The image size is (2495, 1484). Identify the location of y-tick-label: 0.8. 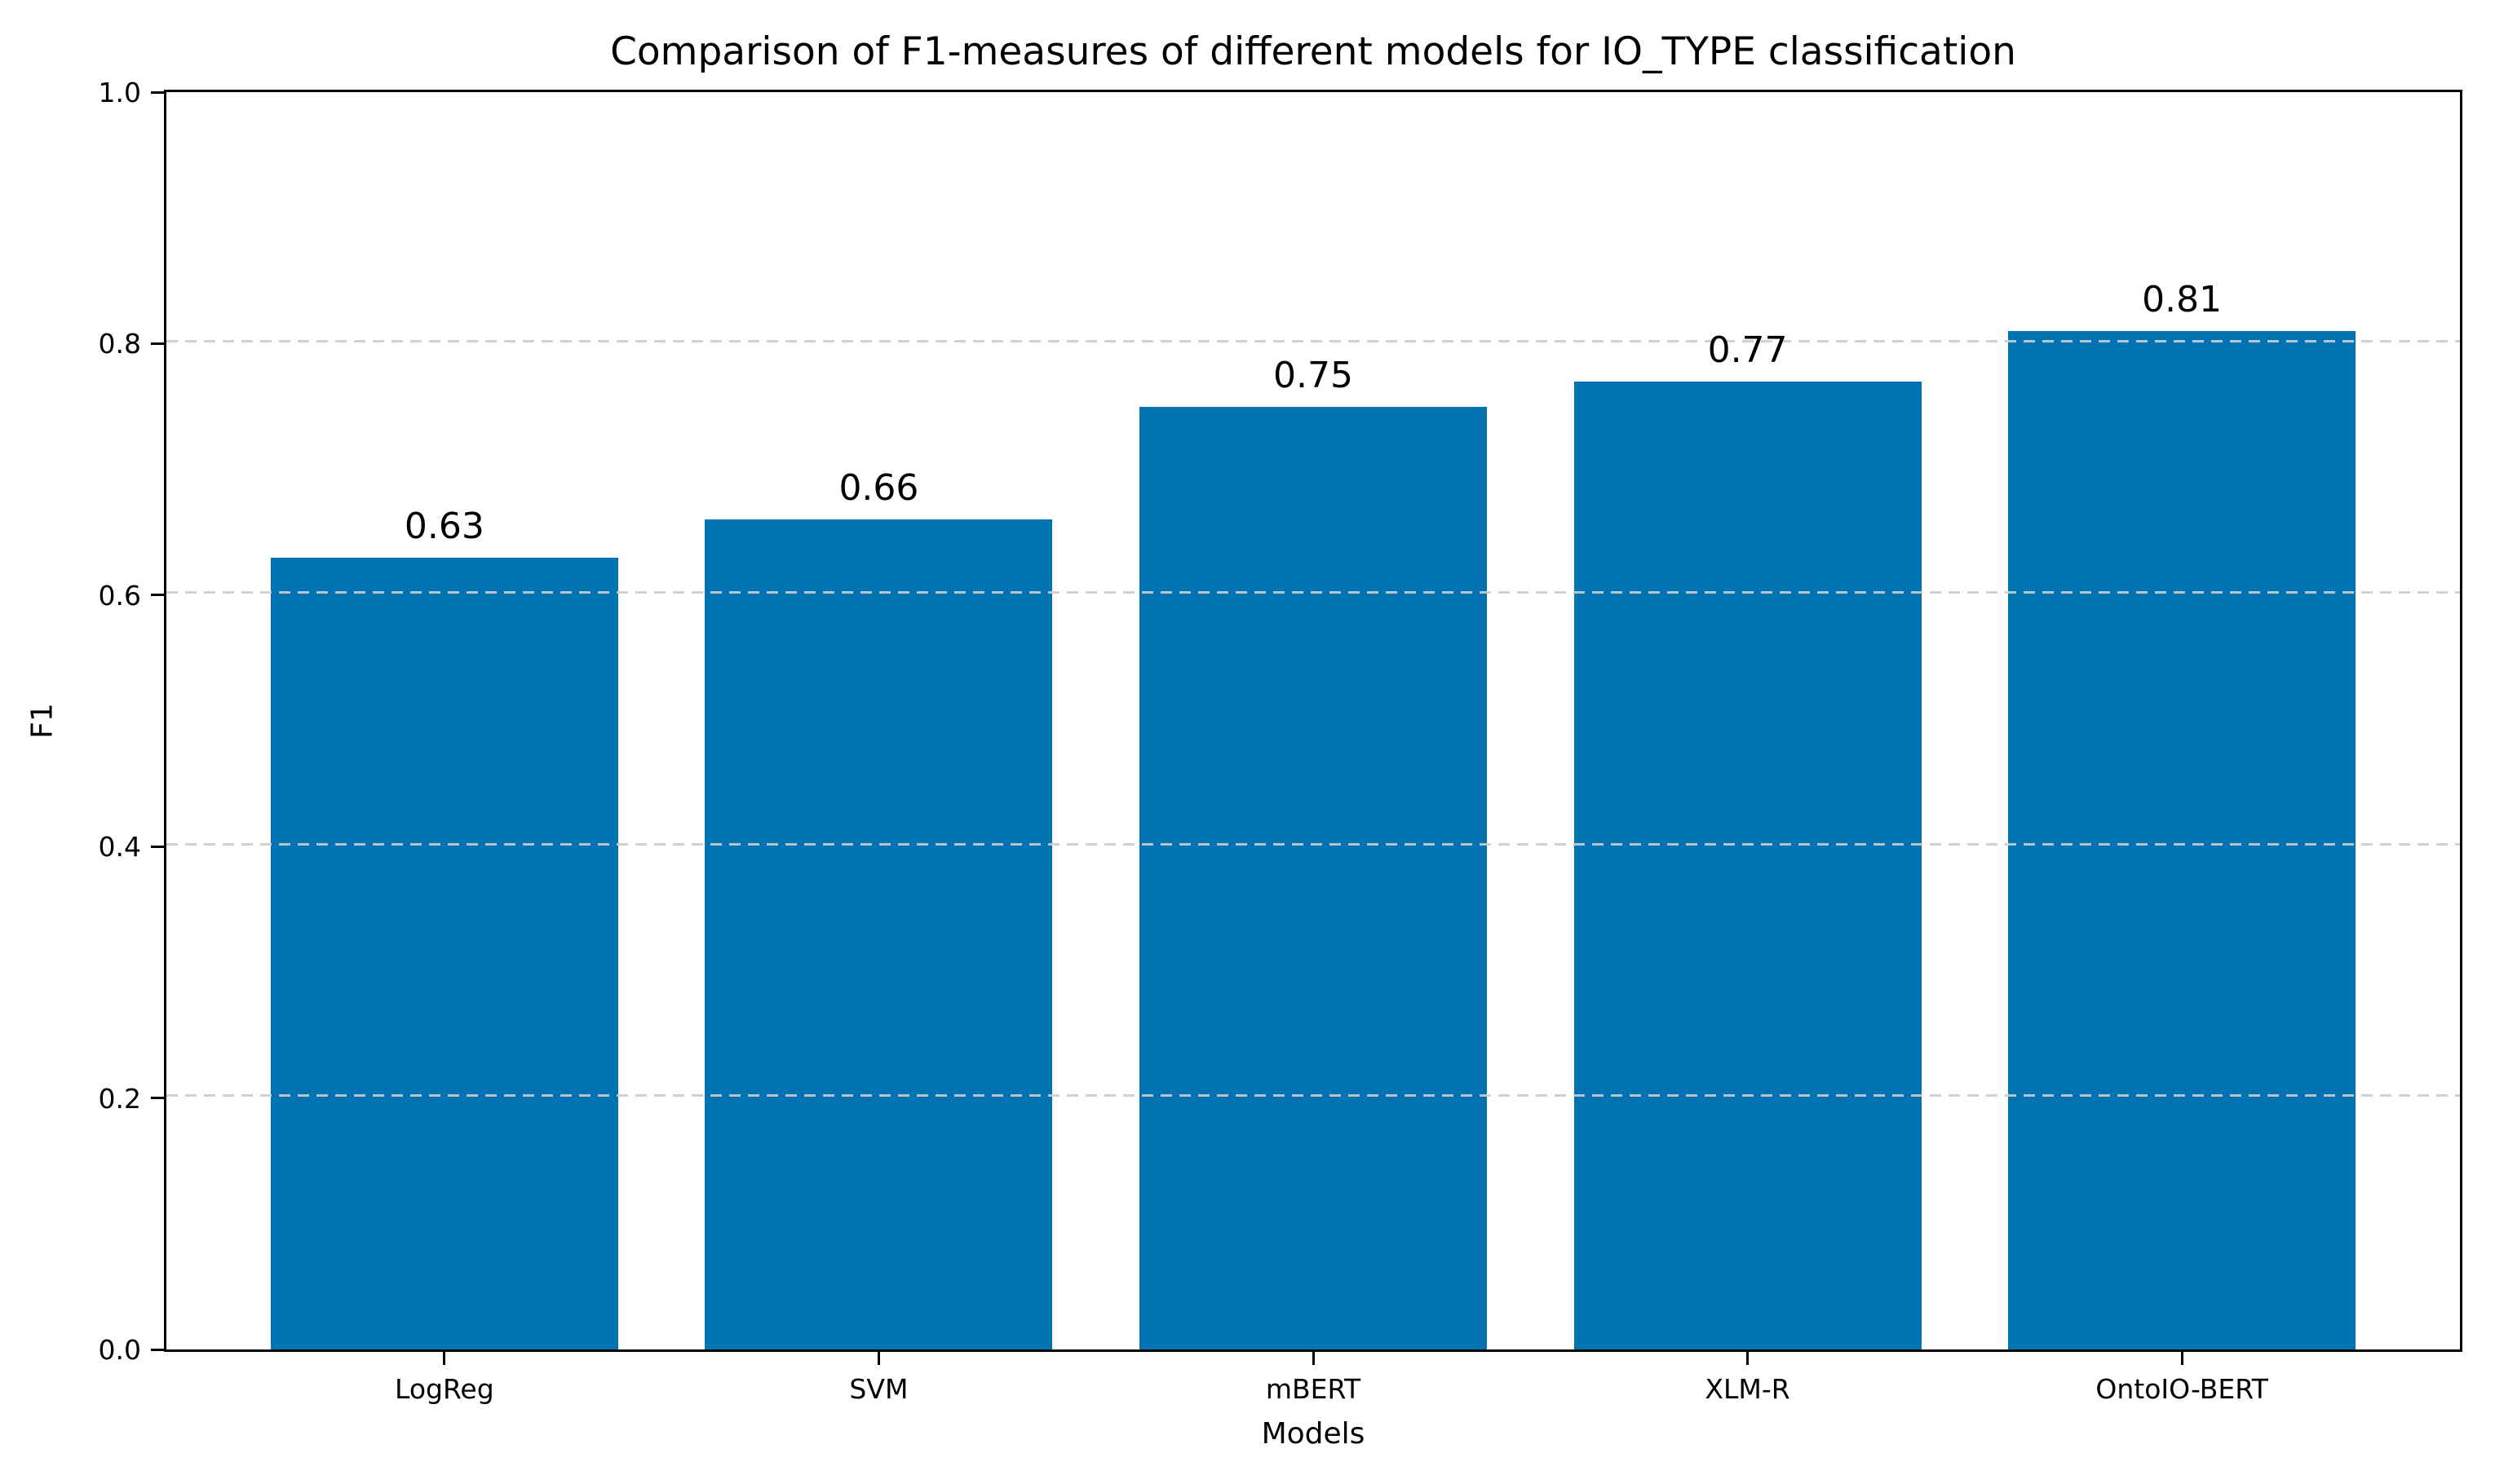
(120, 344).